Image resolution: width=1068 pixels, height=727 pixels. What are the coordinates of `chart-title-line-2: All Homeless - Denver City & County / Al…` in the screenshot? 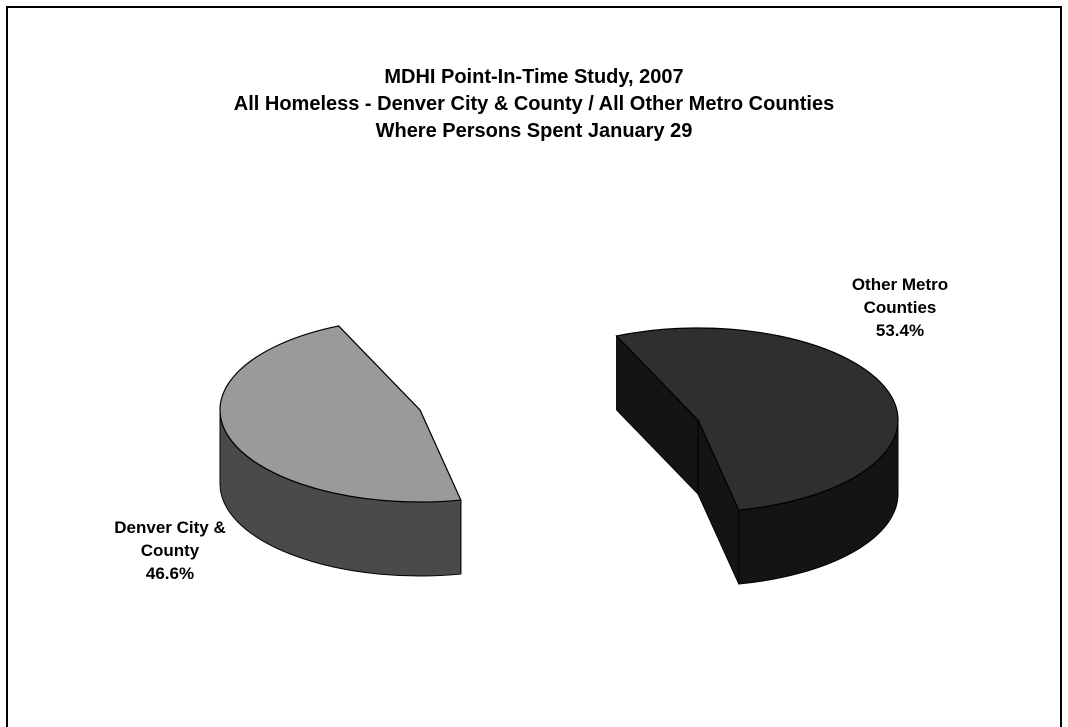 It's located at (534, 104).